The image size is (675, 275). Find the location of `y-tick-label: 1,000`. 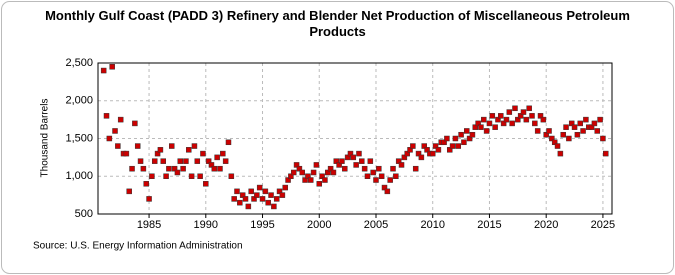

y-tick-label: 1,000 is located at coordinates (79, 176).